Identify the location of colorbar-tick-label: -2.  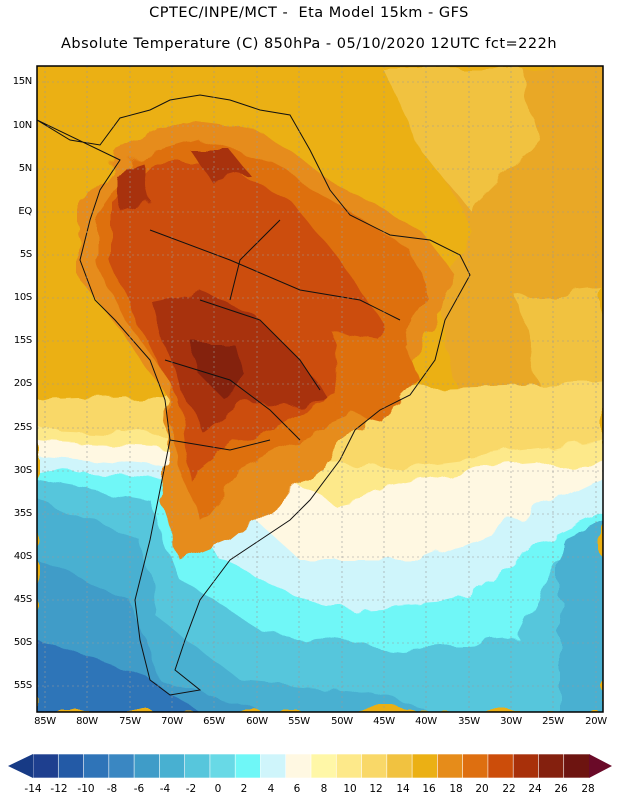
(191, 789).